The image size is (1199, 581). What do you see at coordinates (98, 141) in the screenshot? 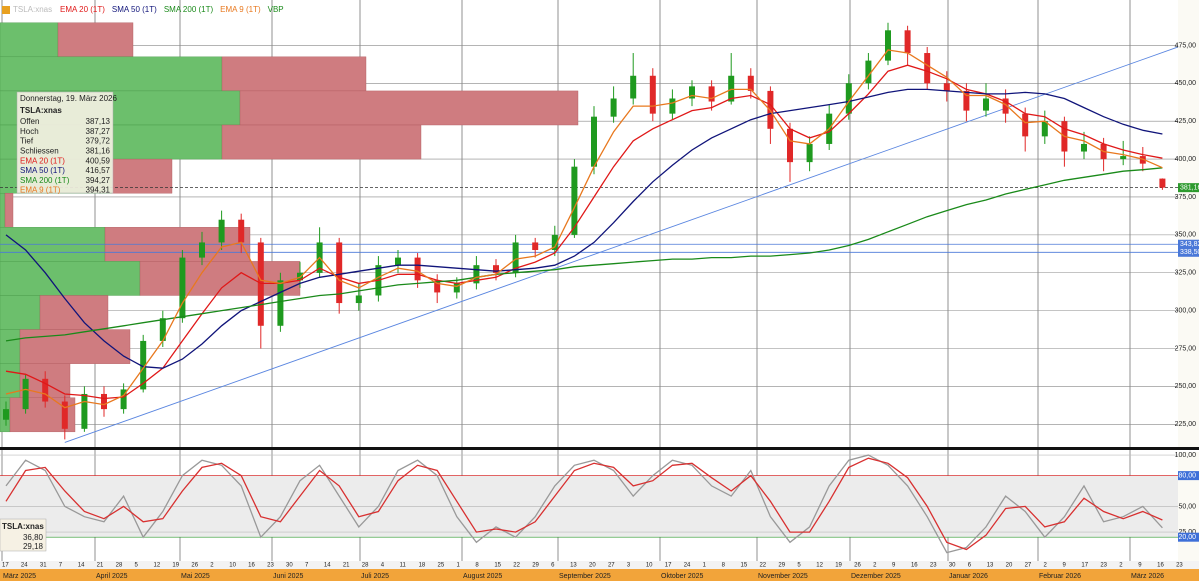
I see `tooltip-value: 379,72` at bounding box center [98, 141].